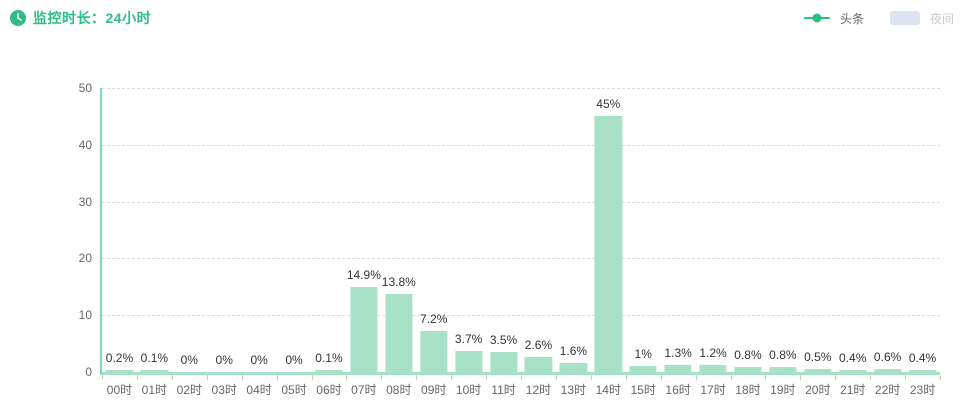  What do you see at coordinates (783, 390) in the screenshot?
I see `x-axis-label: 19时` at bounding box center [783, 390].